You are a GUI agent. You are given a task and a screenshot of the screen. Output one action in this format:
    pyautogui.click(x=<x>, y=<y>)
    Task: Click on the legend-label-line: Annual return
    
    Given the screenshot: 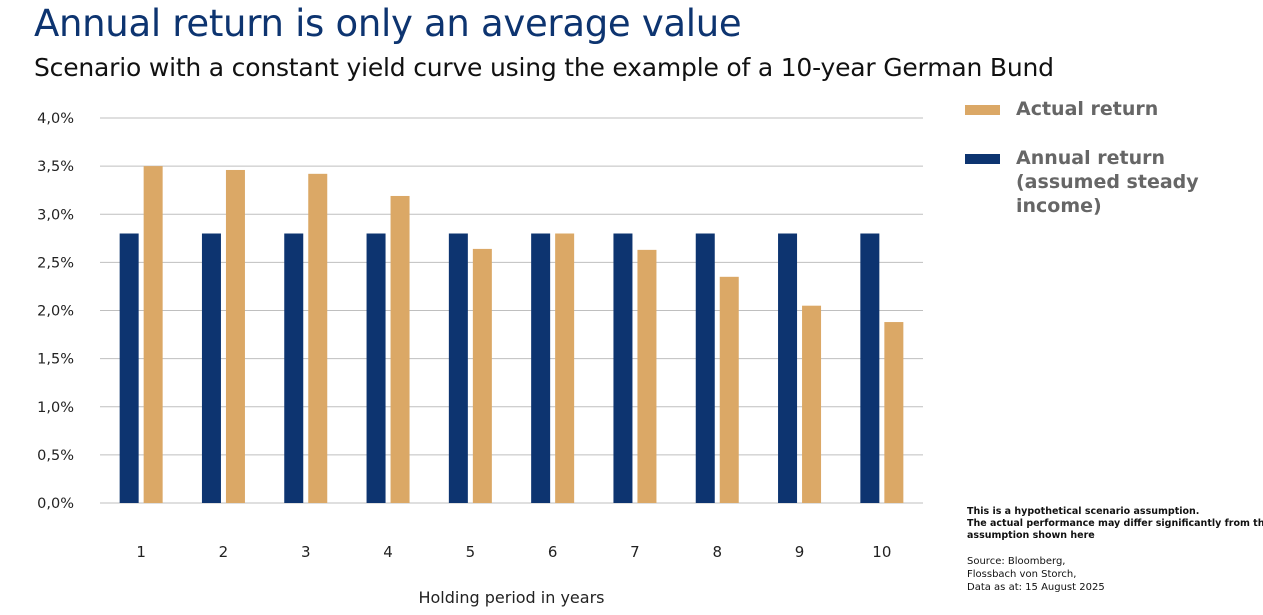 What is the action you would take?
    pyautogui.click(x=1090, y=158)
    